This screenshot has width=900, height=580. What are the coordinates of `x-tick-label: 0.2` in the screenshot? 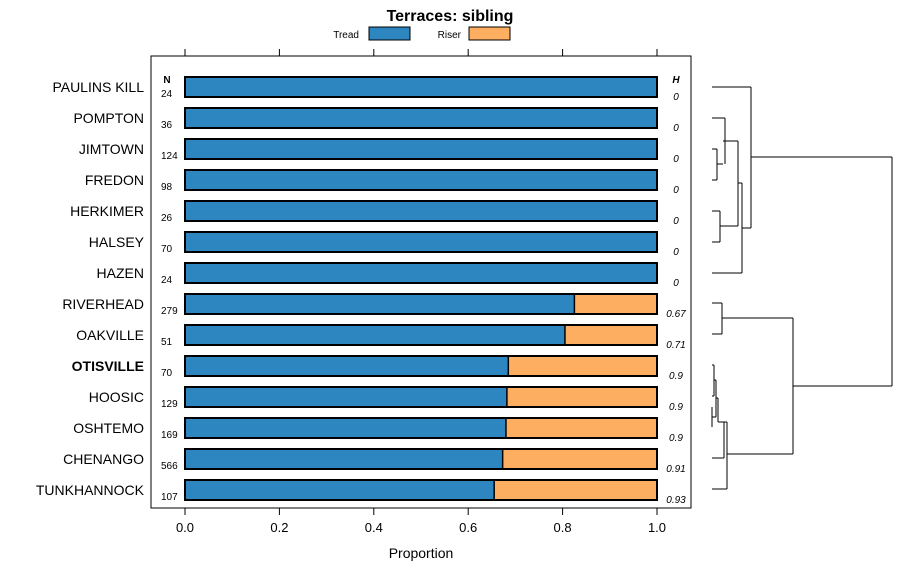 It's located at (279, 527).